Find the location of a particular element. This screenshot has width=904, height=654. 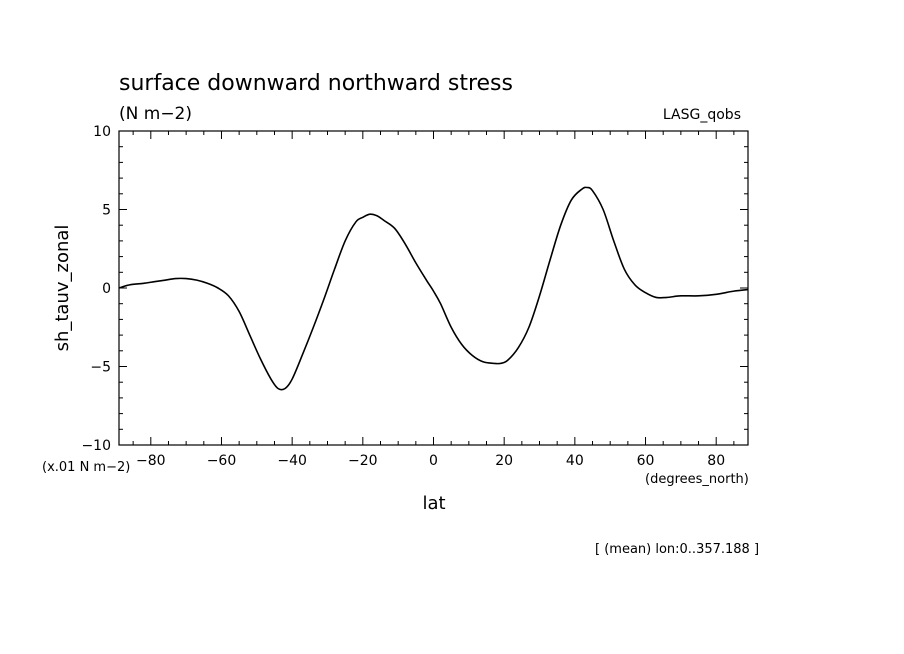

footer-note: [ (mean) lon:0..357.188 ] is located at coordinates (677, 549).